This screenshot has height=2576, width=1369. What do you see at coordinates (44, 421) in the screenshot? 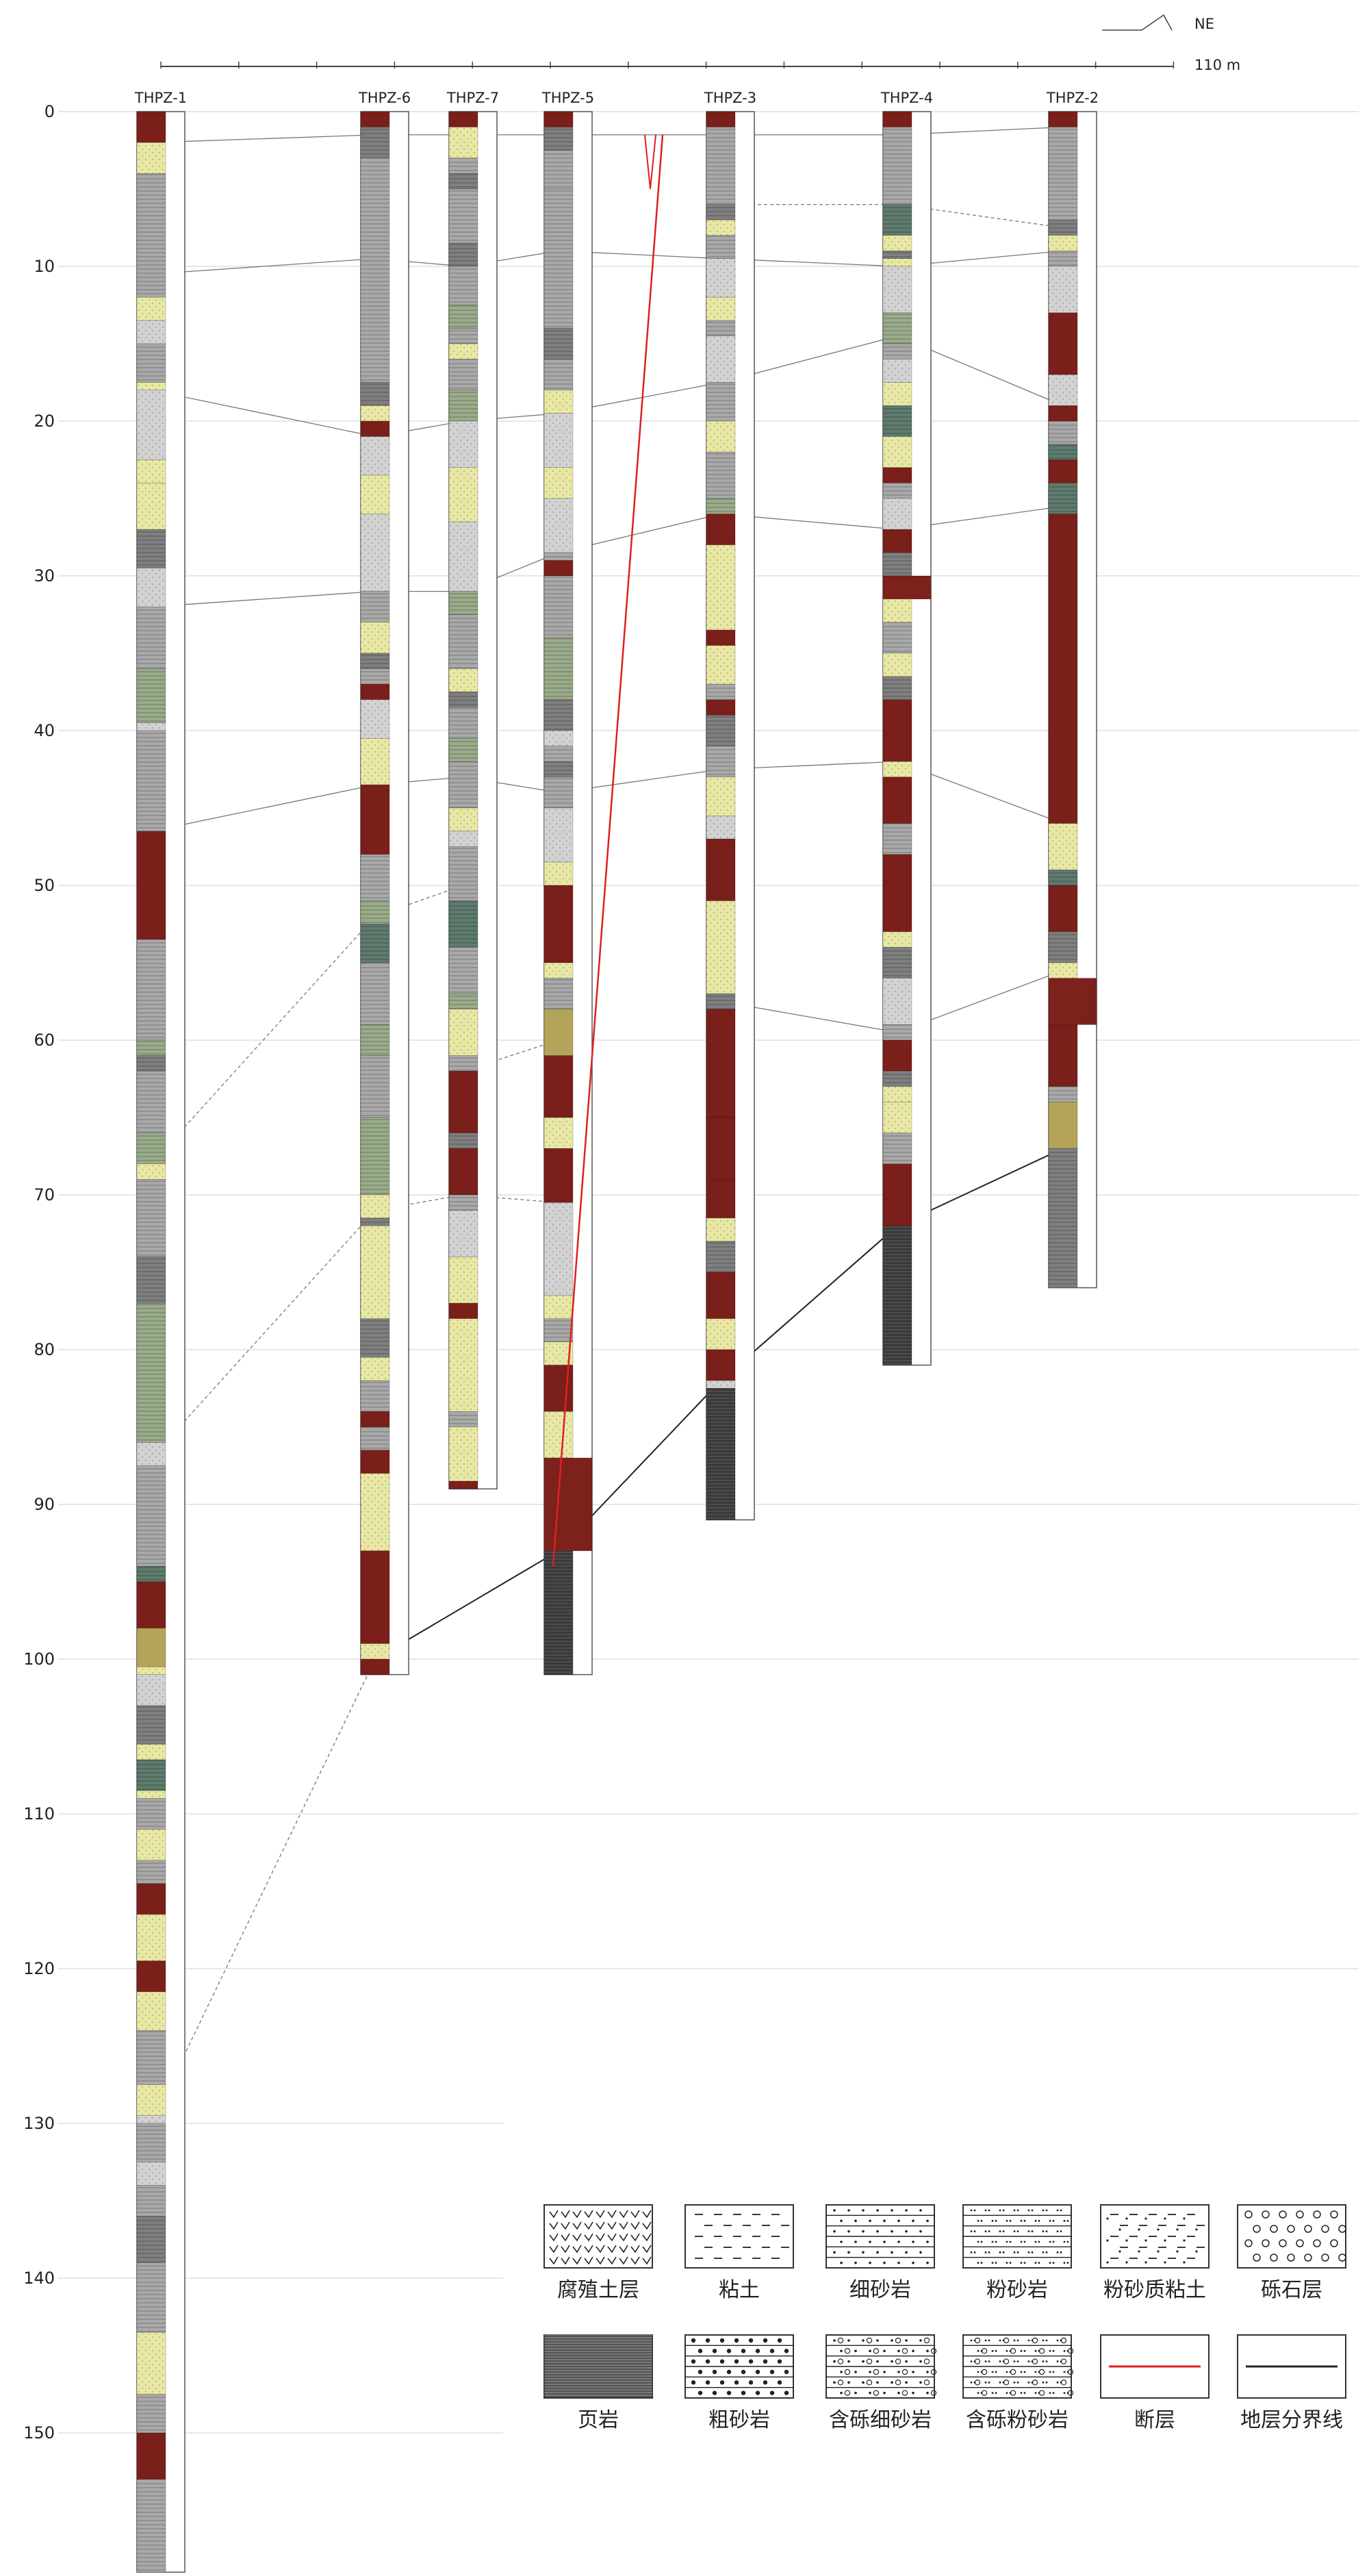
I see `depth-tick-label: 20` at bounding box center [44, 421].